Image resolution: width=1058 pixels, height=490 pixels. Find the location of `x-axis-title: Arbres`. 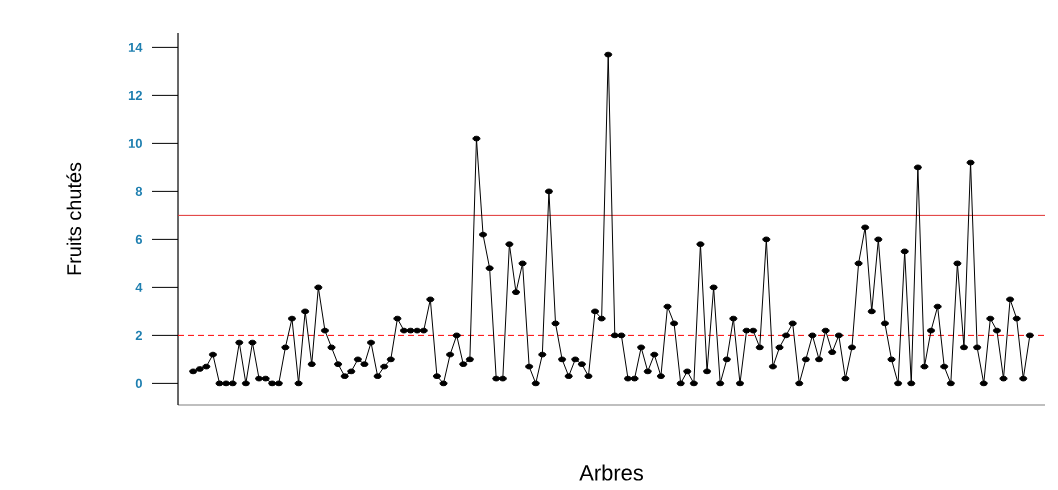

x-axis-title: Arbres is located at coordinates (611, 472).